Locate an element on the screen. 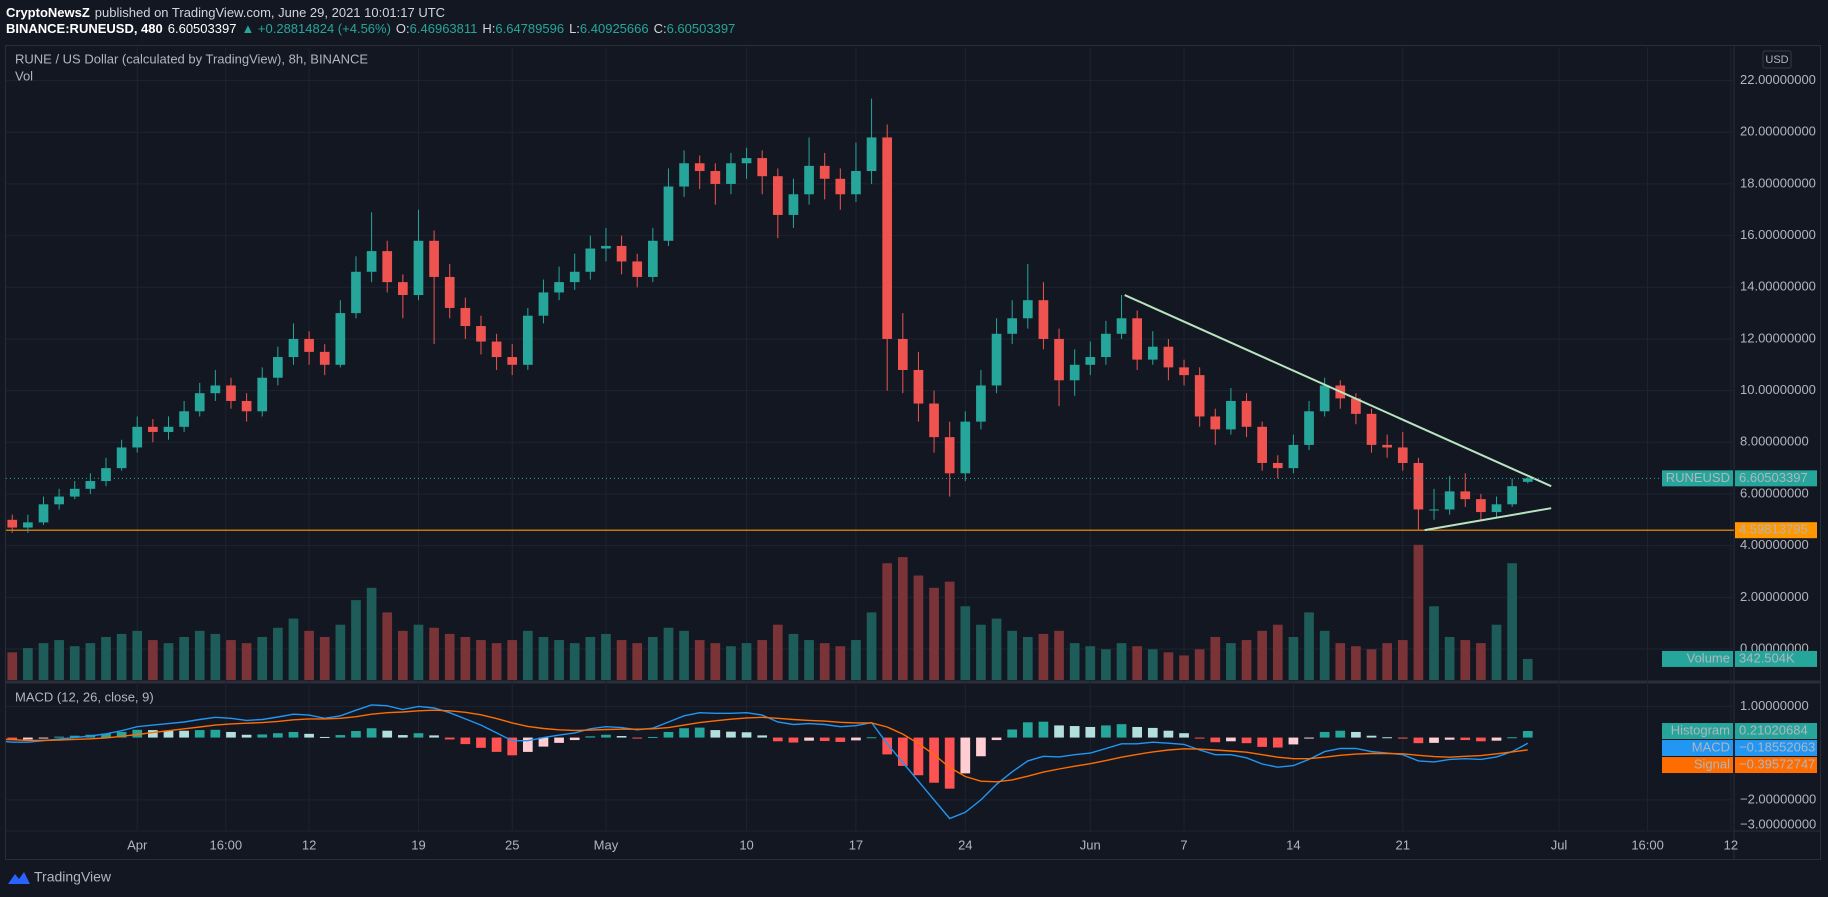 The width and height of the screenshot is (1828, 897). currency-label: USD is located at coordinates (1776, 60).